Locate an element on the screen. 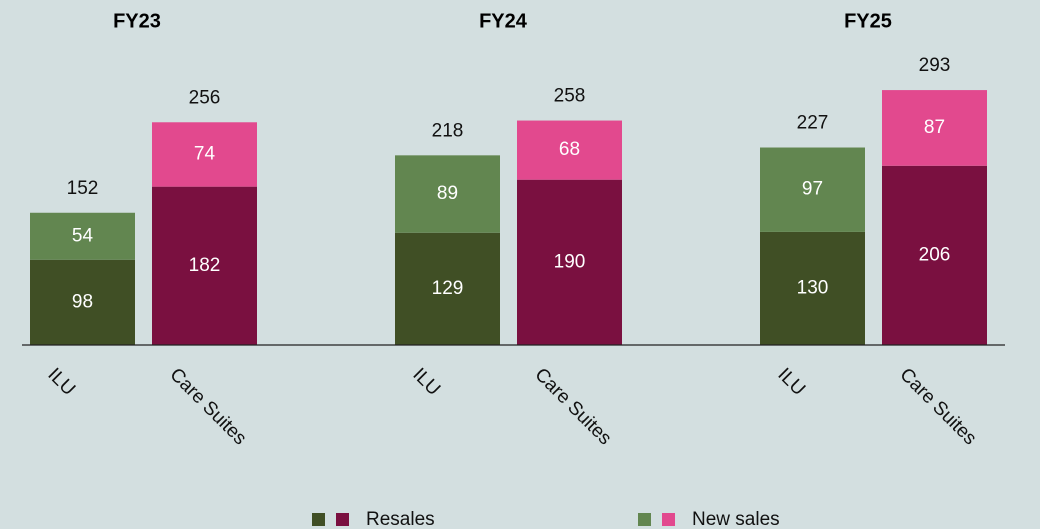 The width and height of the screenshot is (1040, 529). legend-label: New sales is located at coordinates (736, 519).